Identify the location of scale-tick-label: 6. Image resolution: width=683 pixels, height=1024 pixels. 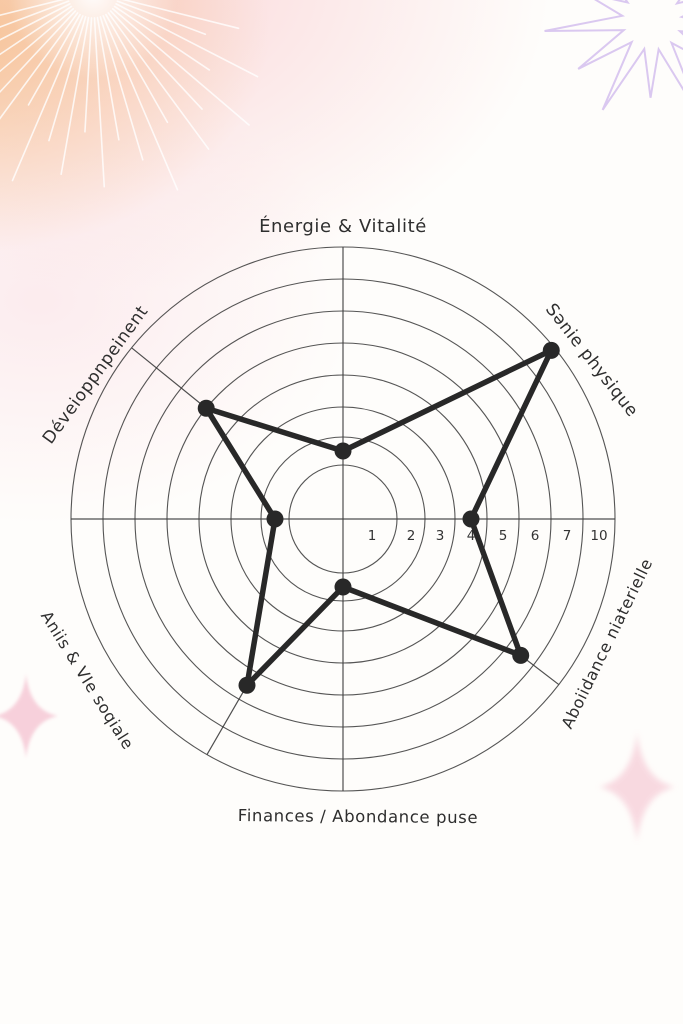
(535, 536).